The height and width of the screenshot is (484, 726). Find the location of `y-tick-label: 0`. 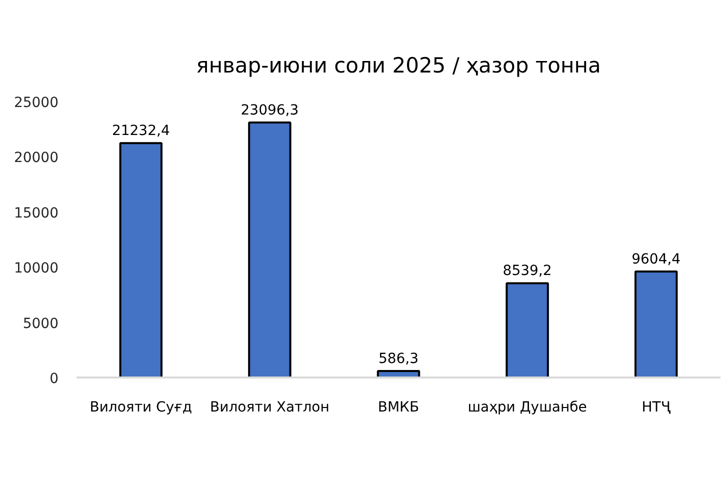

y-tick-label: 0 is located at coordinates (54, 379).